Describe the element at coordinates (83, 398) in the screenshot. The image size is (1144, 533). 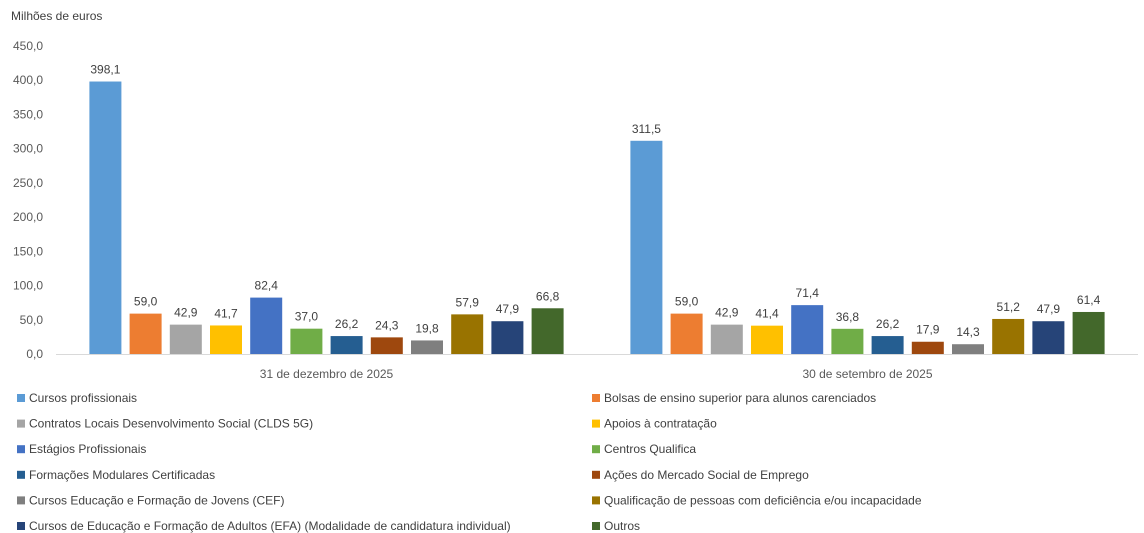
I see `legend-label: Cursos profissionais` at that location.